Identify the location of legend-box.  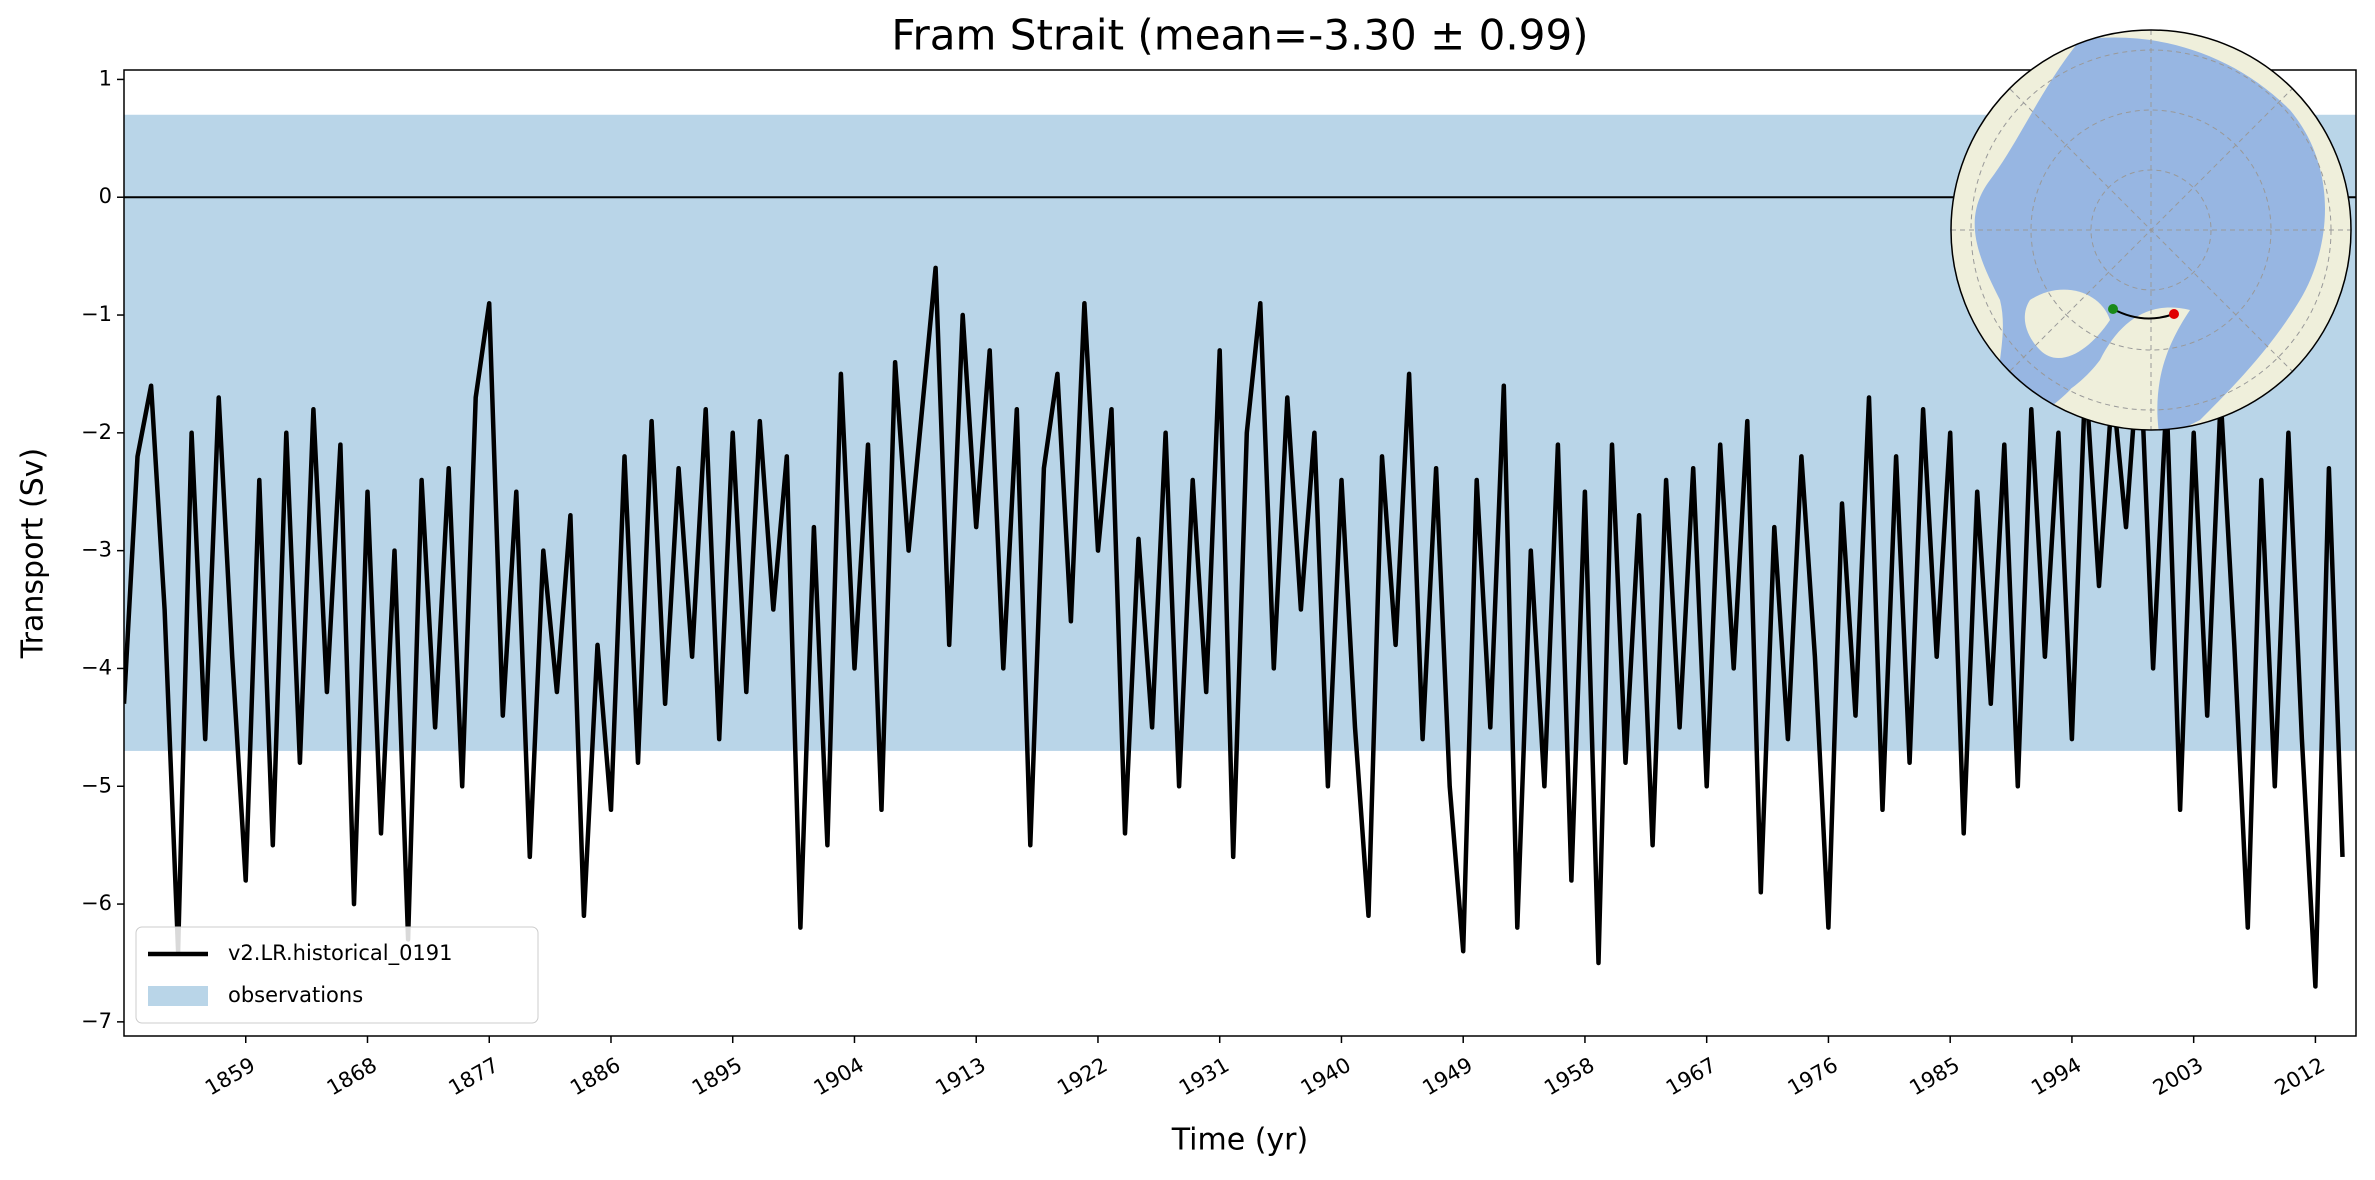
(337, 975).